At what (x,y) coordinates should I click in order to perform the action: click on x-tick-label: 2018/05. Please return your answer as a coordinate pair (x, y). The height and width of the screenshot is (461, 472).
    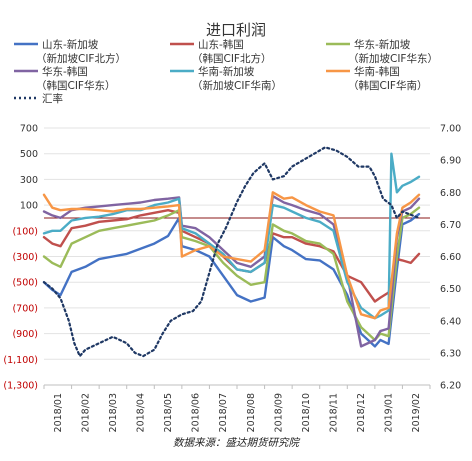
    Looking at the image, I should click on (168, 412).